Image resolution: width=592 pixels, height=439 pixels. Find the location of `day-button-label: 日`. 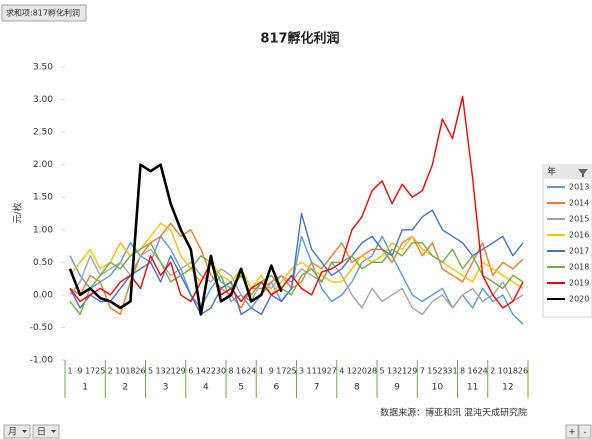

day-button-label: 日 is located at coordinates (41, 432).